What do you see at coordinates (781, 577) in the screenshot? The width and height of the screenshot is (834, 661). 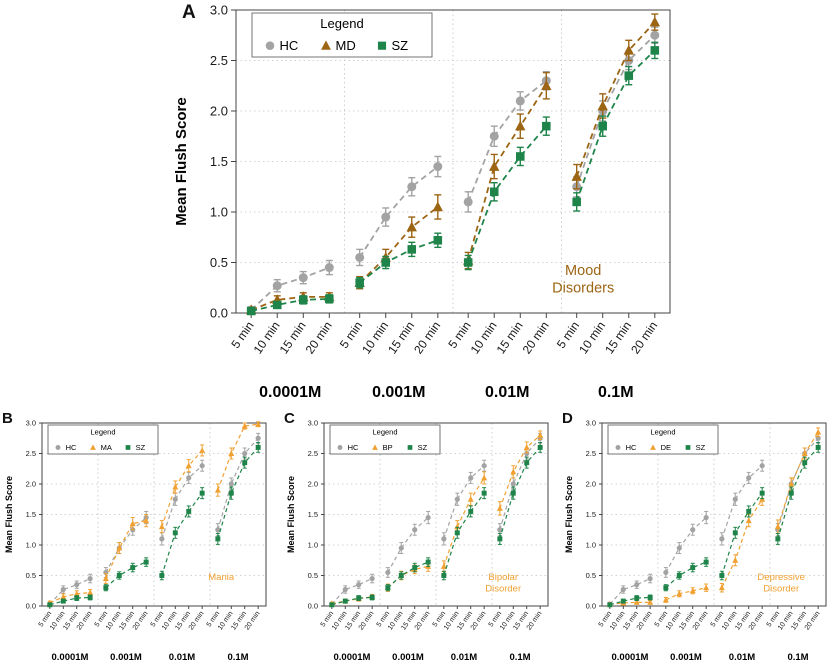 I see `svg-text: Depressive` at bounding box center [781, 577].